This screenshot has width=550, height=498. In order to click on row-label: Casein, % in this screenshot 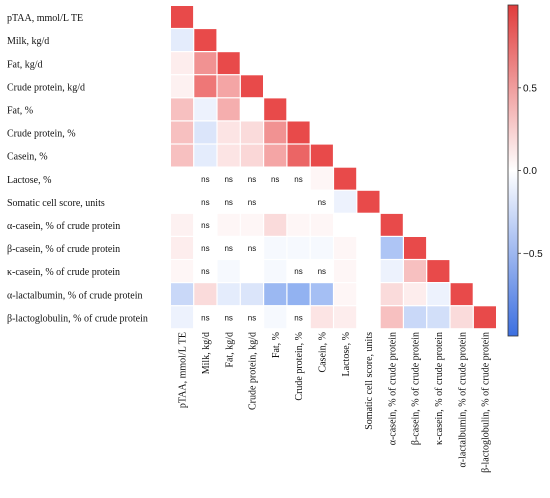, I will do `click(27, 157)`.